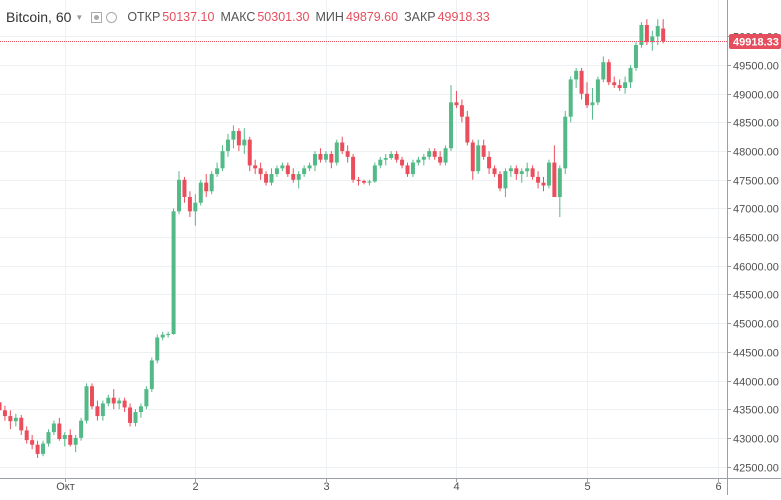 The height and width of the screenshot is (500, 781). Describe the element at coordinates (112, 17) in the screenshot. I see `gear-icon` at that location.